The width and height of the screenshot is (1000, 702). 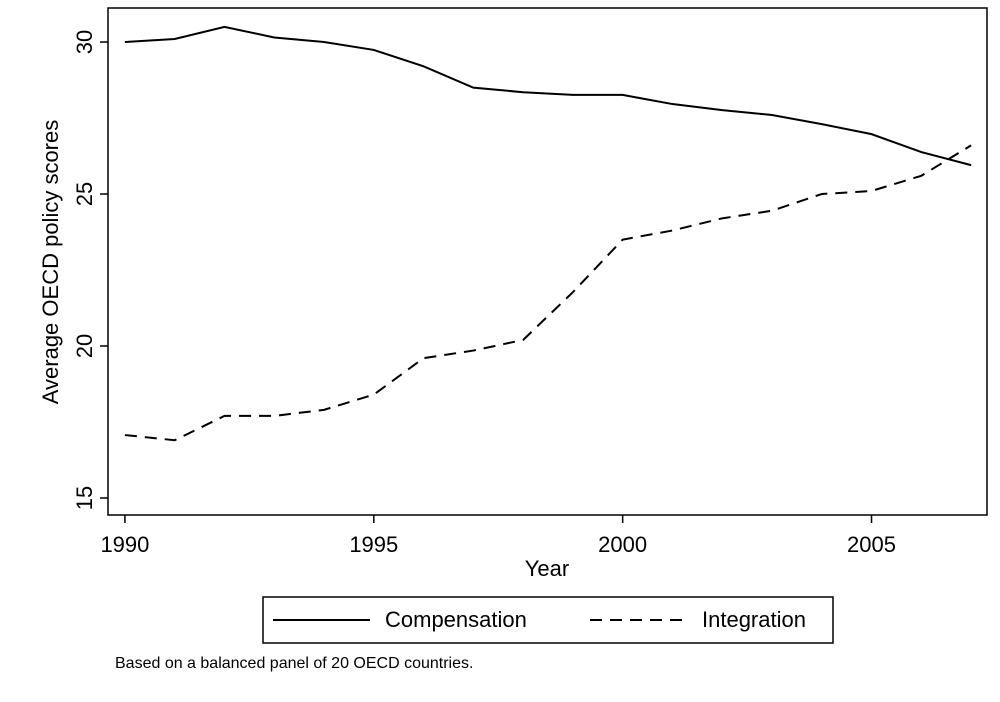 I want to click on x-axis-label: Year, so click(x=547, y=568).